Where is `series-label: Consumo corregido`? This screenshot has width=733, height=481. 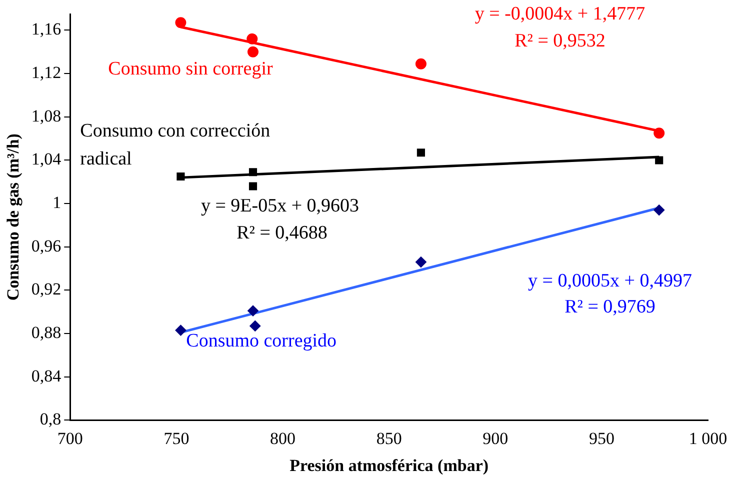 series-label: Consumo corregido is located at coordinates (261, 341).